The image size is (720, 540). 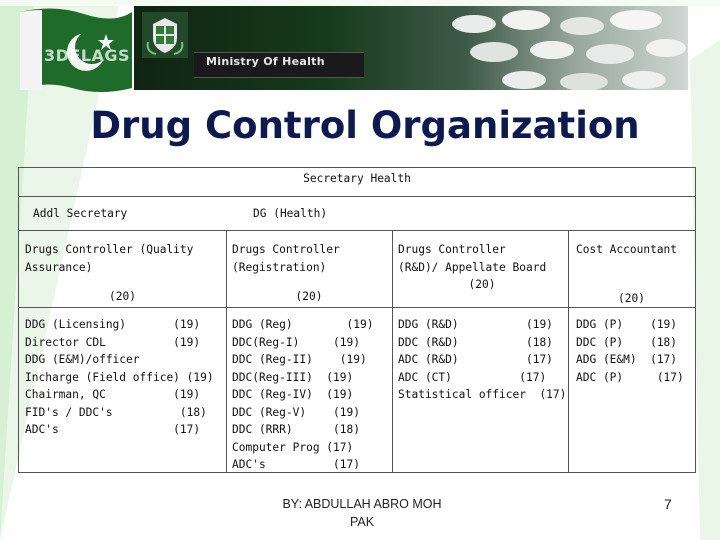 What do you see at coordinates (303, 324) in the screenshot?
I see `list-item: DDG (Reg) (19)` at bounding box center [303, 324].